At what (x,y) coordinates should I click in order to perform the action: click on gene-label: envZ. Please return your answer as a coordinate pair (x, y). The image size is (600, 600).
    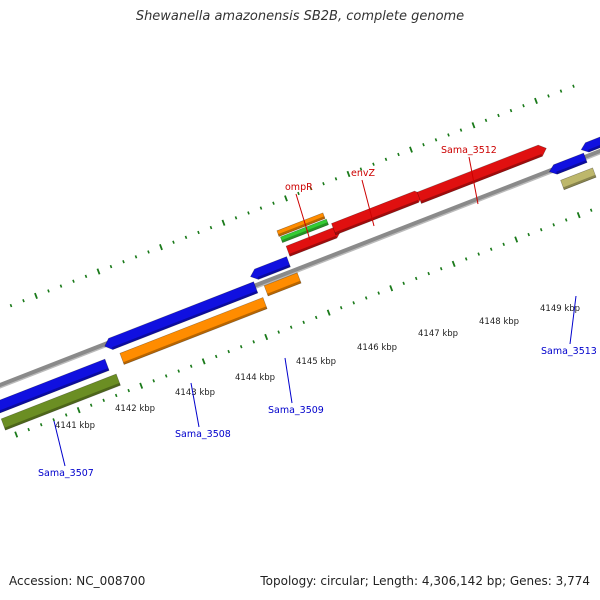
    Looking at the image, I should click on (363, 173).